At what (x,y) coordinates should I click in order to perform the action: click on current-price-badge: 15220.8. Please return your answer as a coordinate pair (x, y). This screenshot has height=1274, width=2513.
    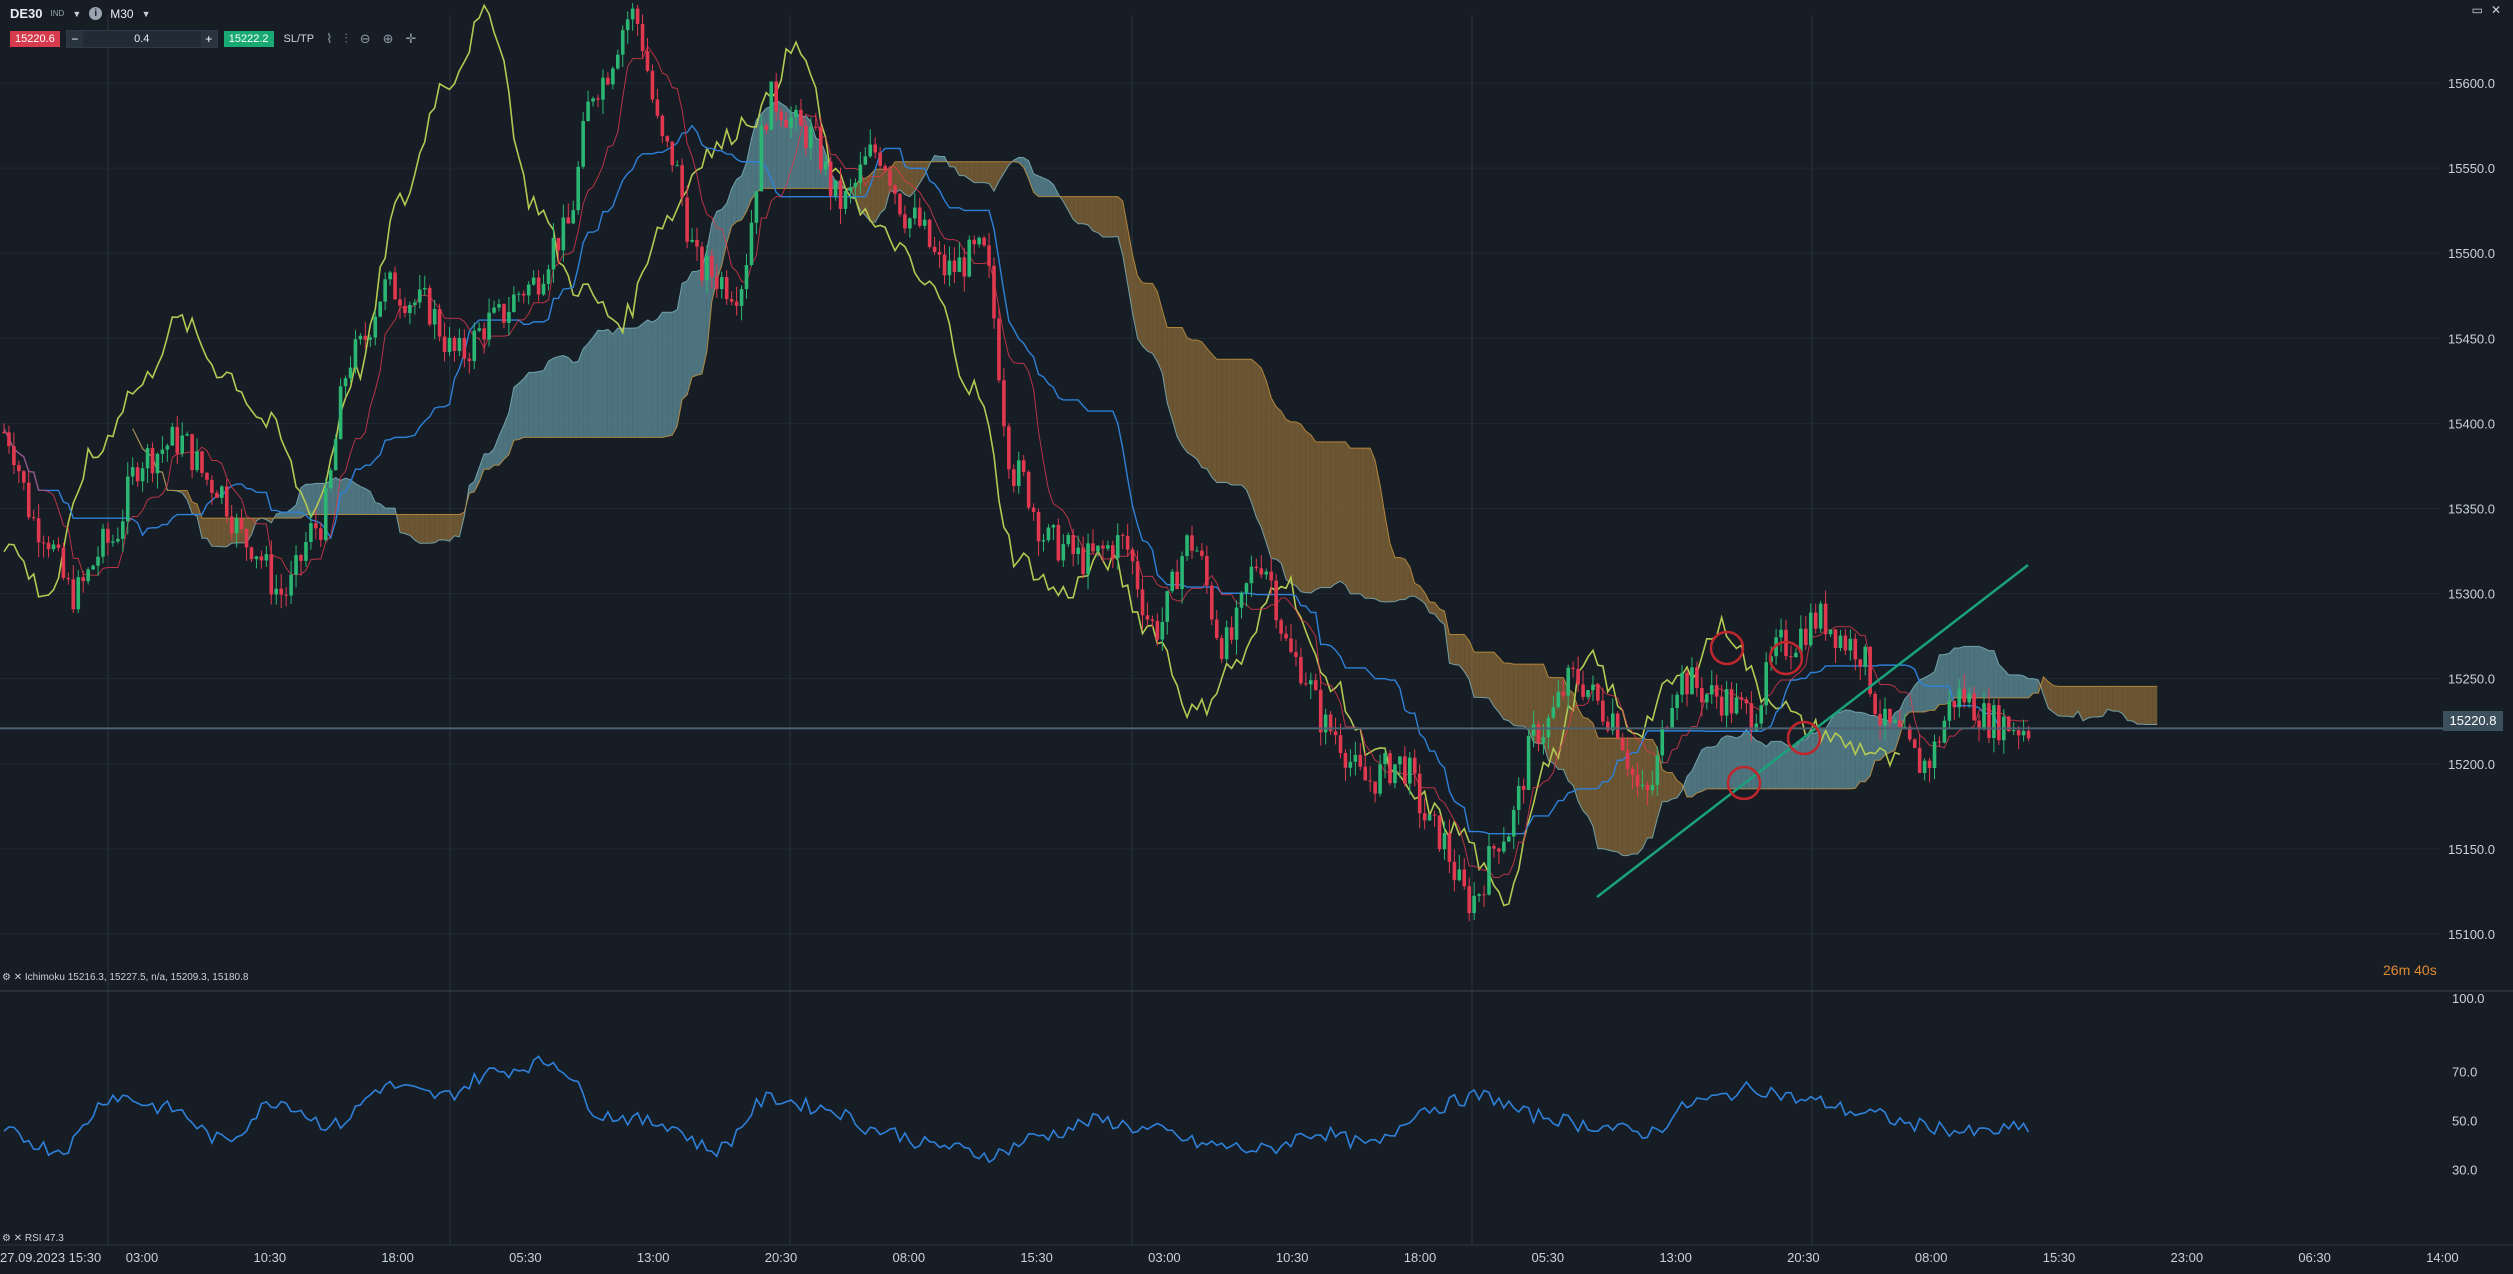
    Looking at the image, I should click on (2473, 721).